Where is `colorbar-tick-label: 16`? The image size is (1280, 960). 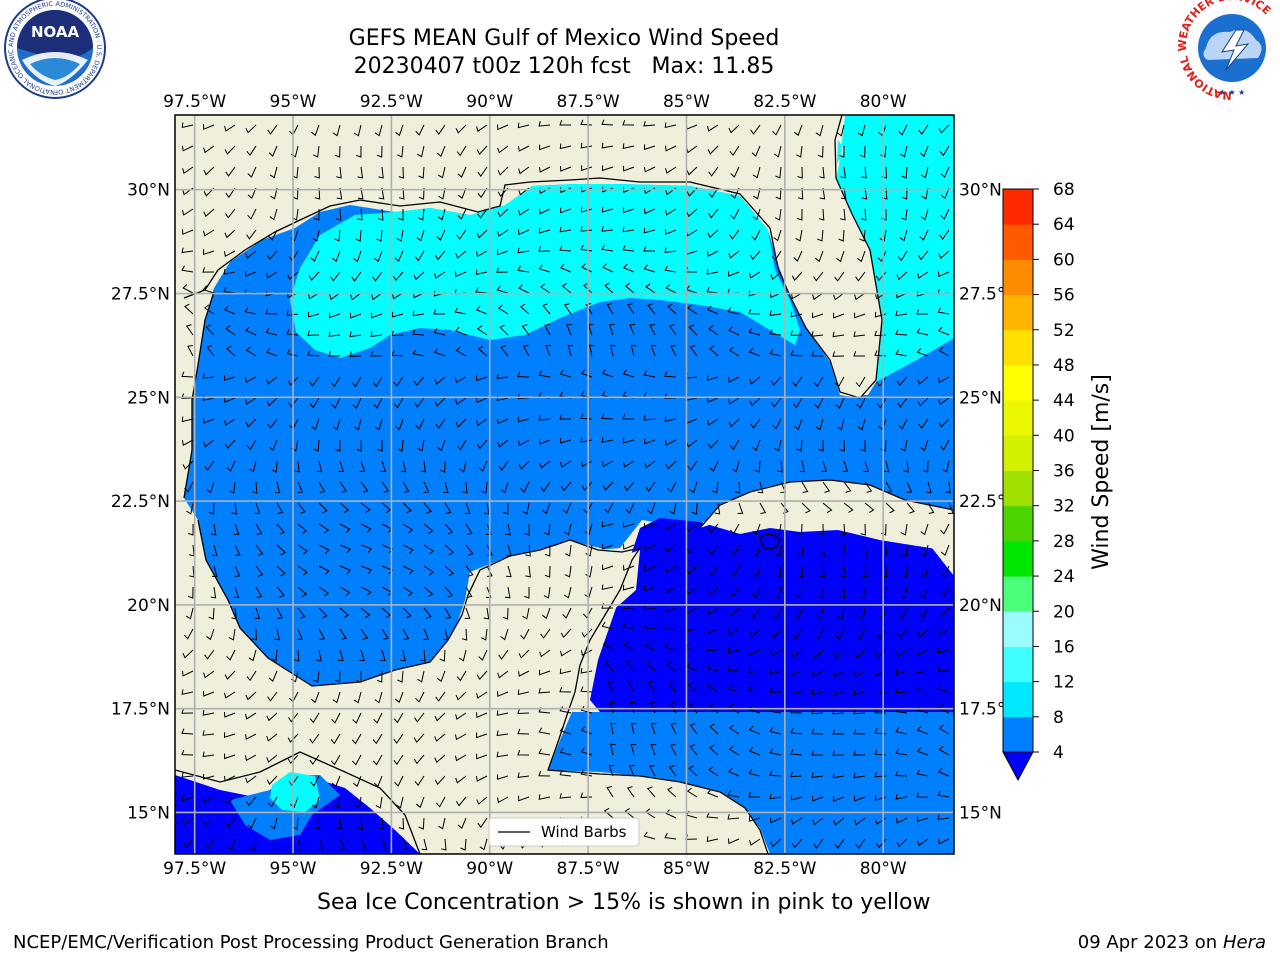
colorbar-tick-label: 16 is located at coordinates (1064, 647).